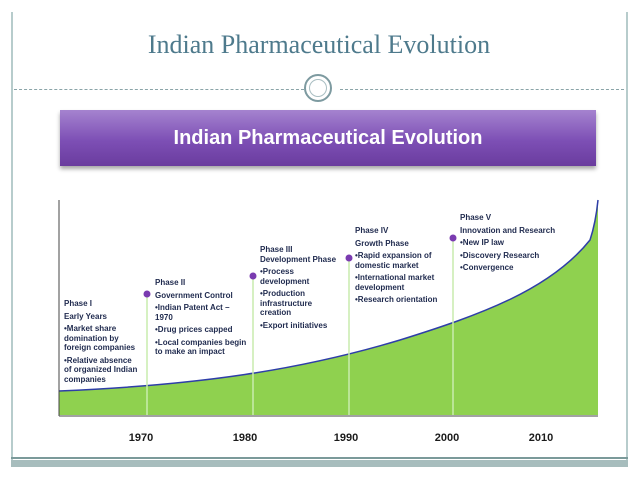 The height and width of the screenshot is (478, 638). I want to click on title-separator-right, so click(482, 89).